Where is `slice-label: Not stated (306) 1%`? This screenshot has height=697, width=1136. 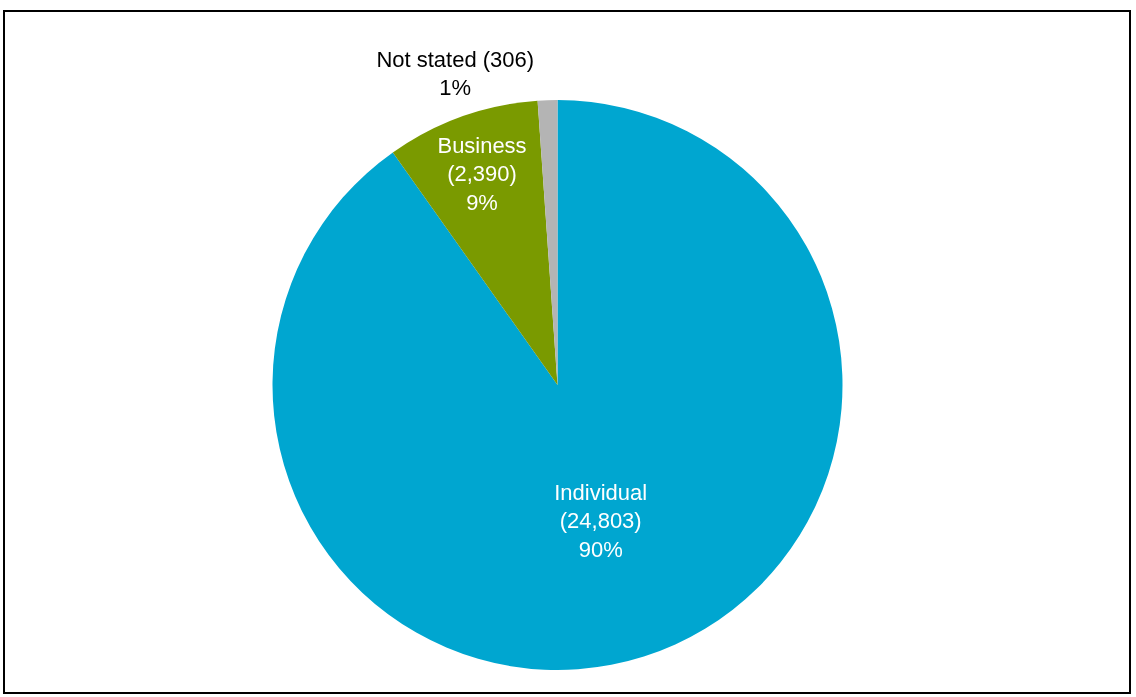 slice-label: Not stated (306) 1% is located at coordinates (455, 73).